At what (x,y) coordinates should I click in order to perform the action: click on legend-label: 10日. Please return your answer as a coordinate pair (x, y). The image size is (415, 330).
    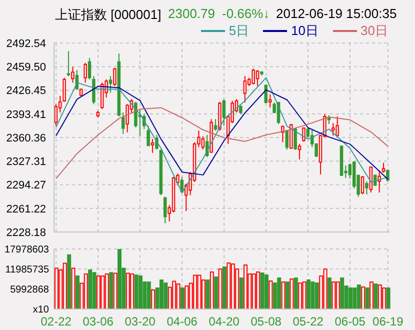
    Looking at the image, I should click on (305, 31).